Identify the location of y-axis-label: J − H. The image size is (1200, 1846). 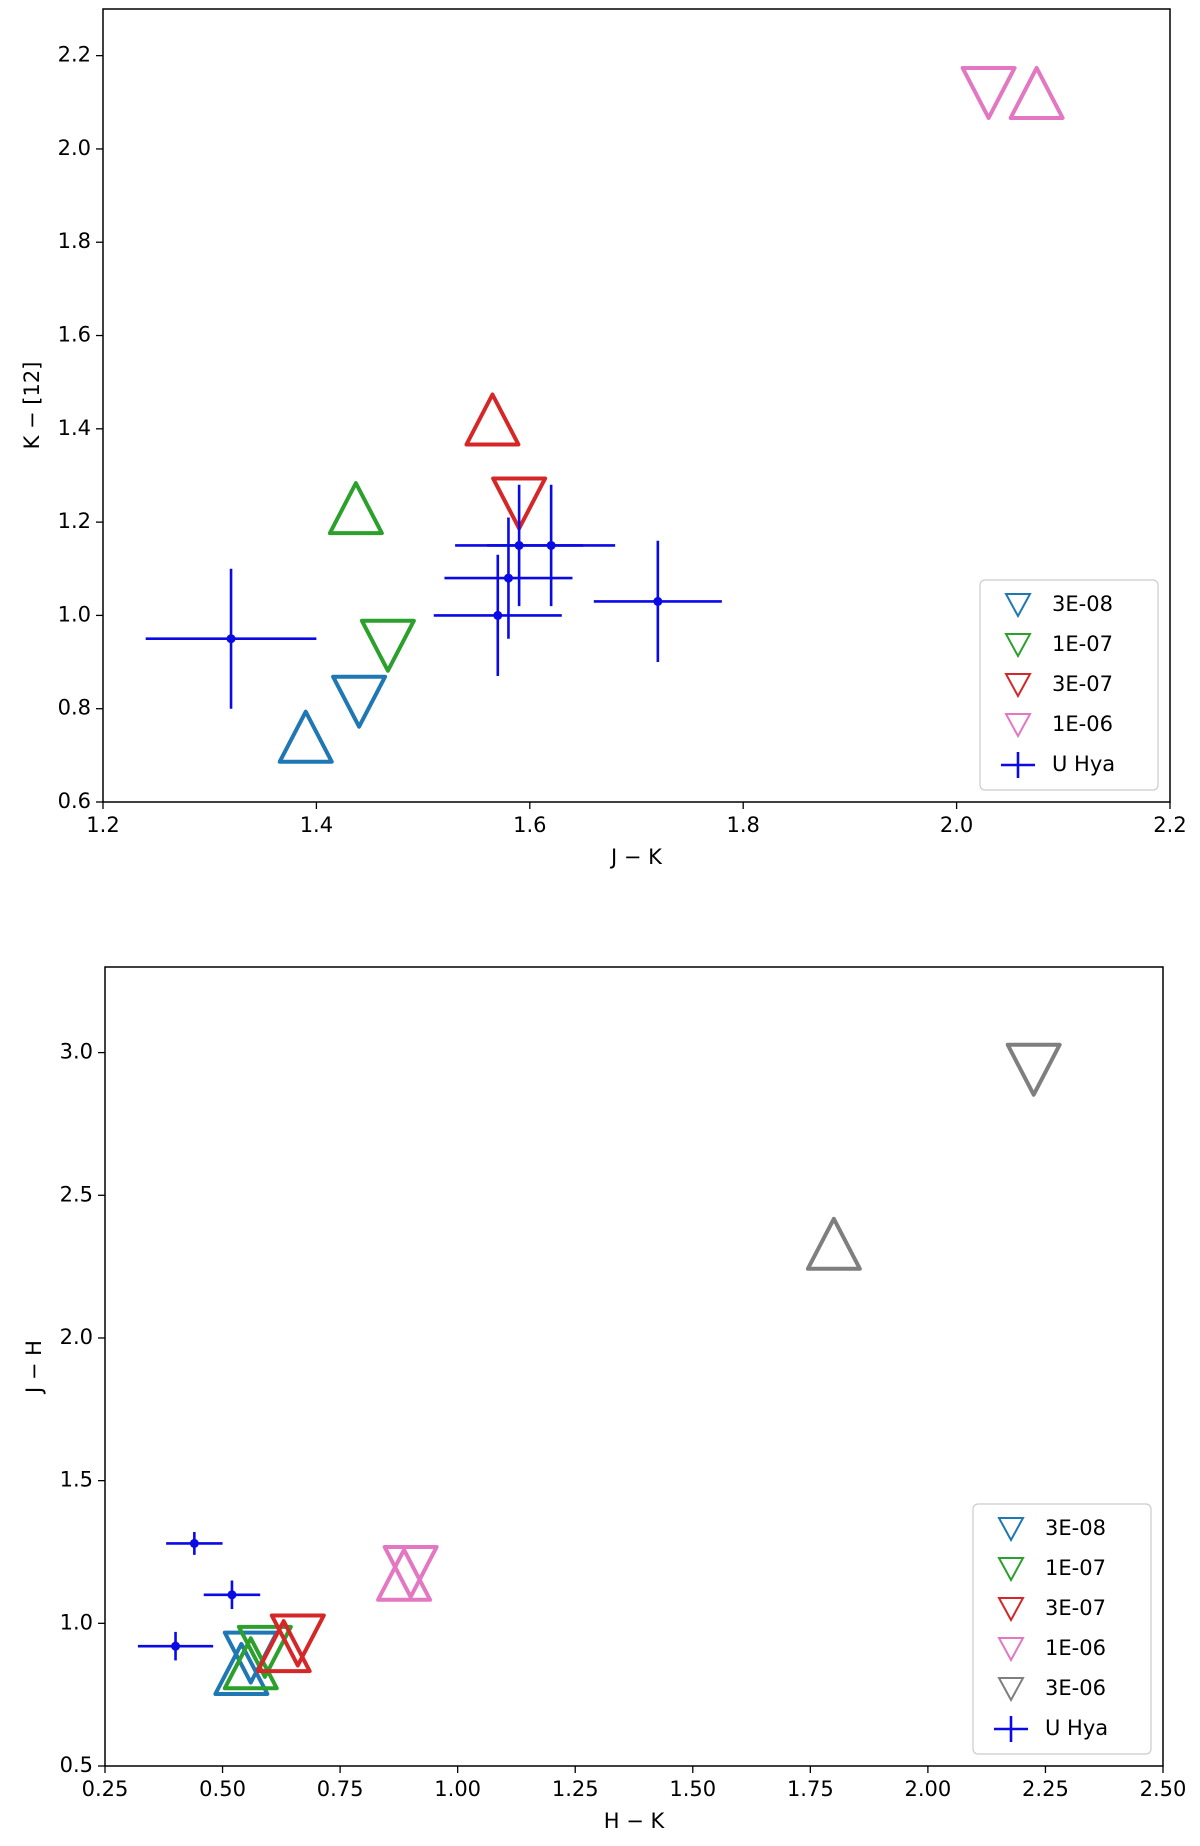
(34, 1367).